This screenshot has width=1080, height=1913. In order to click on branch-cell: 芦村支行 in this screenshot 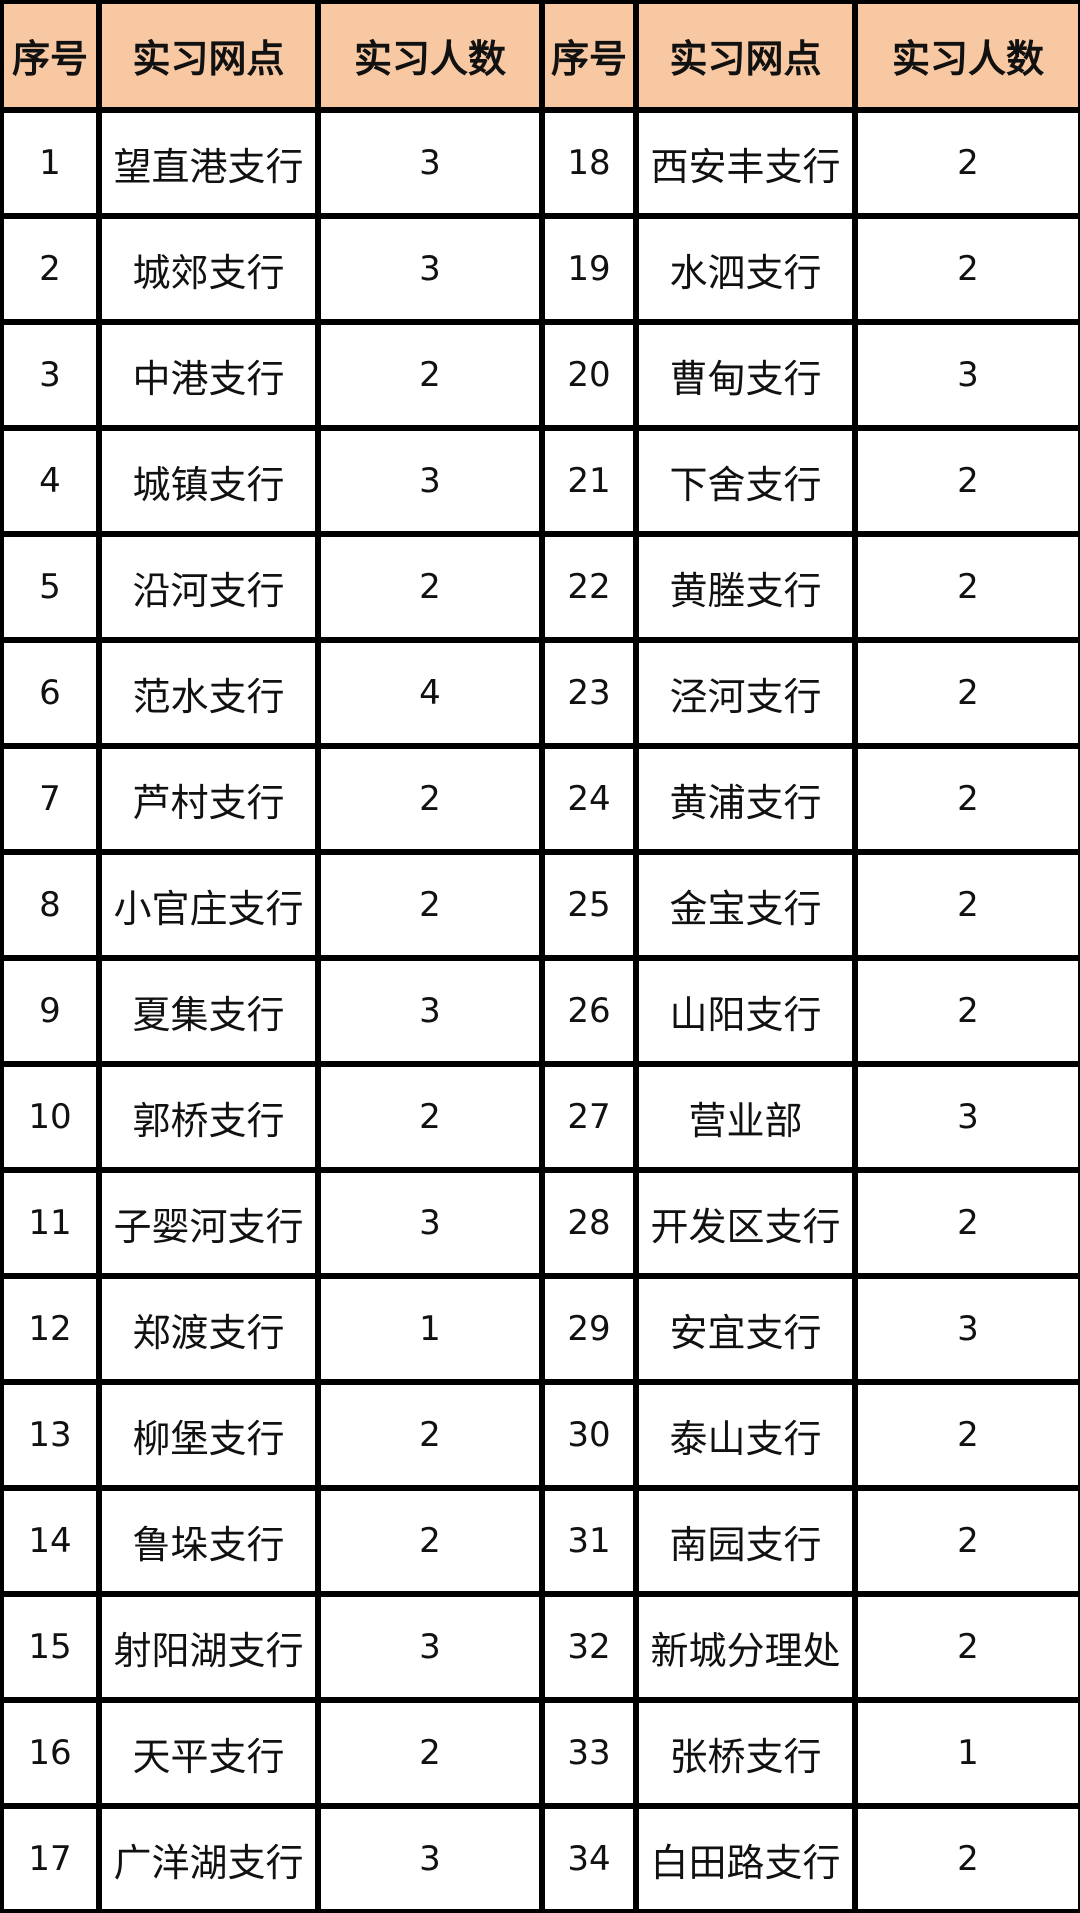, I will do `click(208, 799)`.